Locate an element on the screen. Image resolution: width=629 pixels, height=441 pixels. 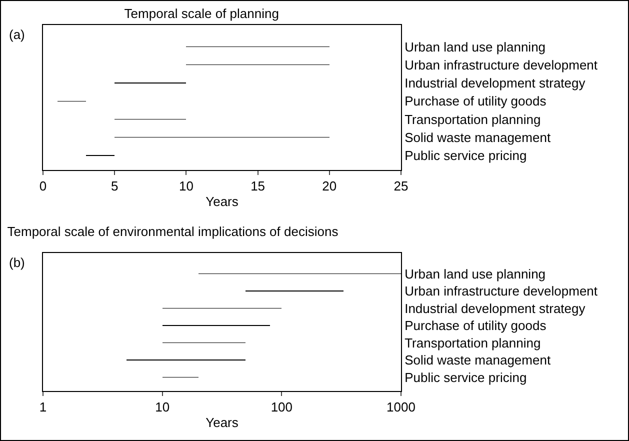
x-tick-label: 5 is located at coordinates (114, 186).